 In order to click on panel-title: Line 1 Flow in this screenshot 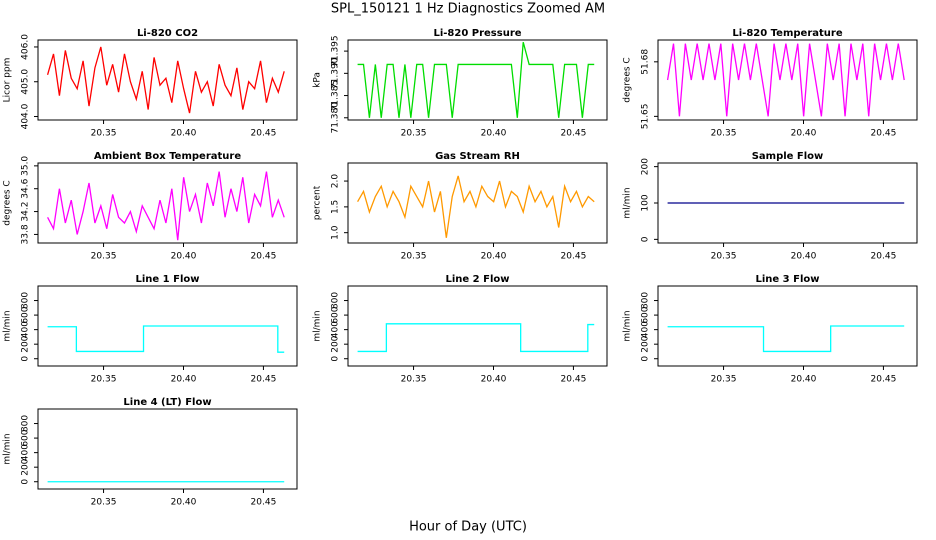, I will do `click(168, 279)`.